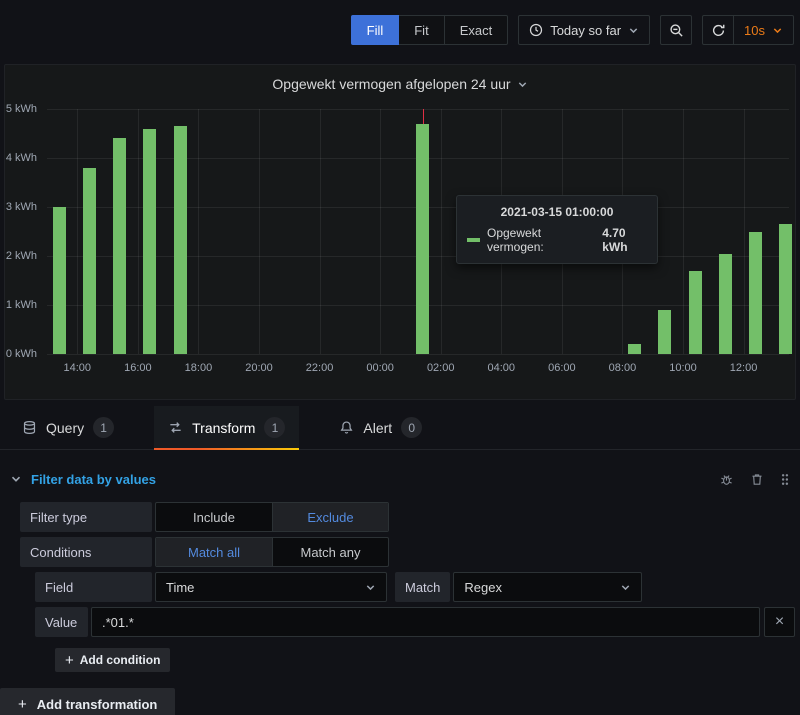 The width and height of the screenshot is (800, 715). Describe the element at coordinates (757, 479) in the screenshot. I see `trash-icon` at that location.